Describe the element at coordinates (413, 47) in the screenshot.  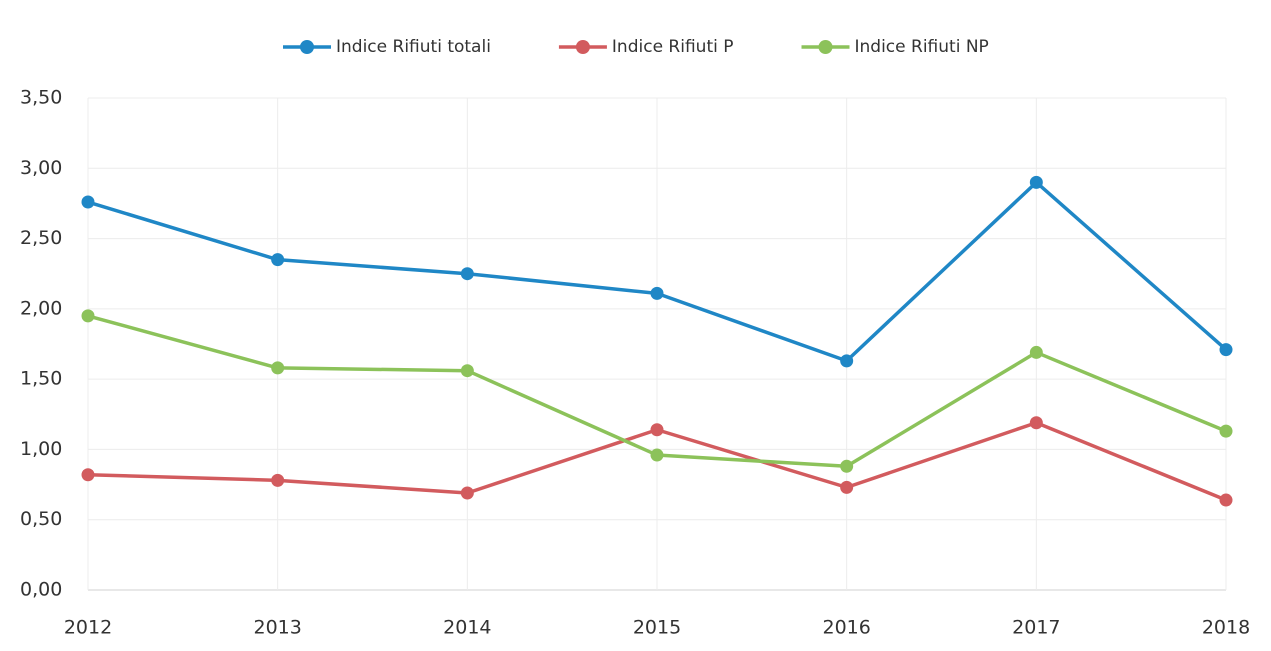
I see `legend-label: Indice Rifiuti totali` at that location.